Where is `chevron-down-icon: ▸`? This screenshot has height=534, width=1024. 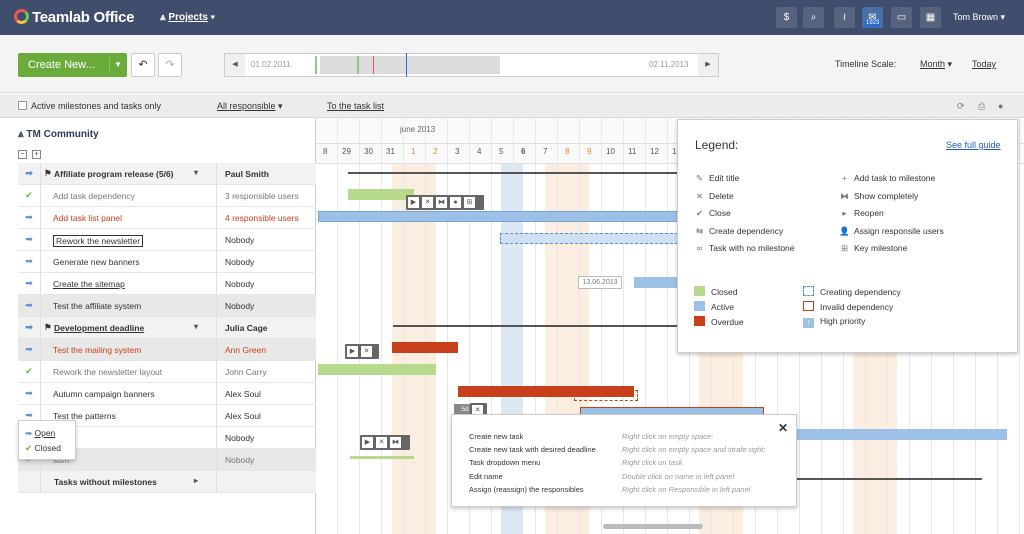 chevron-down-icon: ▸ is located at coordinates (196, 480).